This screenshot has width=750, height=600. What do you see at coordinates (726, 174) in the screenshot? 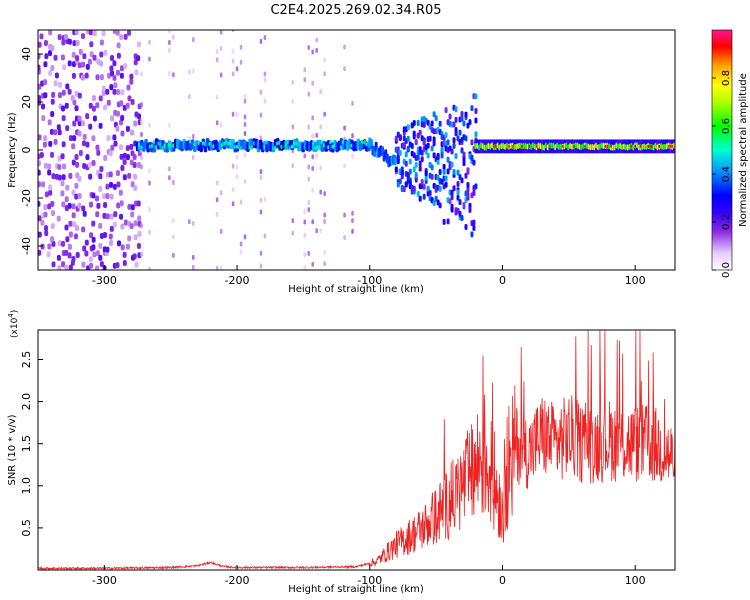
I see `colorbar-tick-label: 0.4` at bounding box center [726, 174].